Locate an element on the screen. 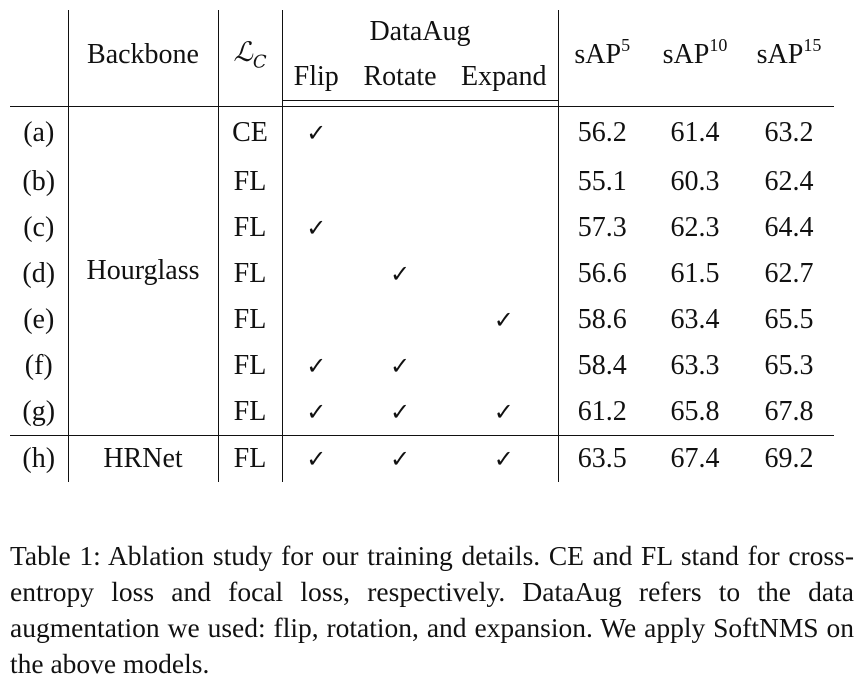 Image resolution: width=864 pixels, height=695 pixels. row-sap5: 63.5 is located at coordinates (601, 458).